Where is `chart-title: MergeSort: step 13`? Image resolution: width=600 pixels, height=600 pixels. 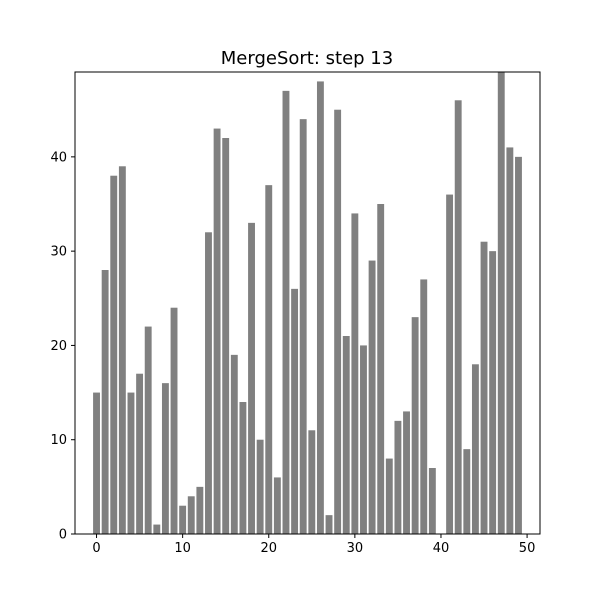
chart-title: MergeSort: step 13 is located at coordinates (307, 58).